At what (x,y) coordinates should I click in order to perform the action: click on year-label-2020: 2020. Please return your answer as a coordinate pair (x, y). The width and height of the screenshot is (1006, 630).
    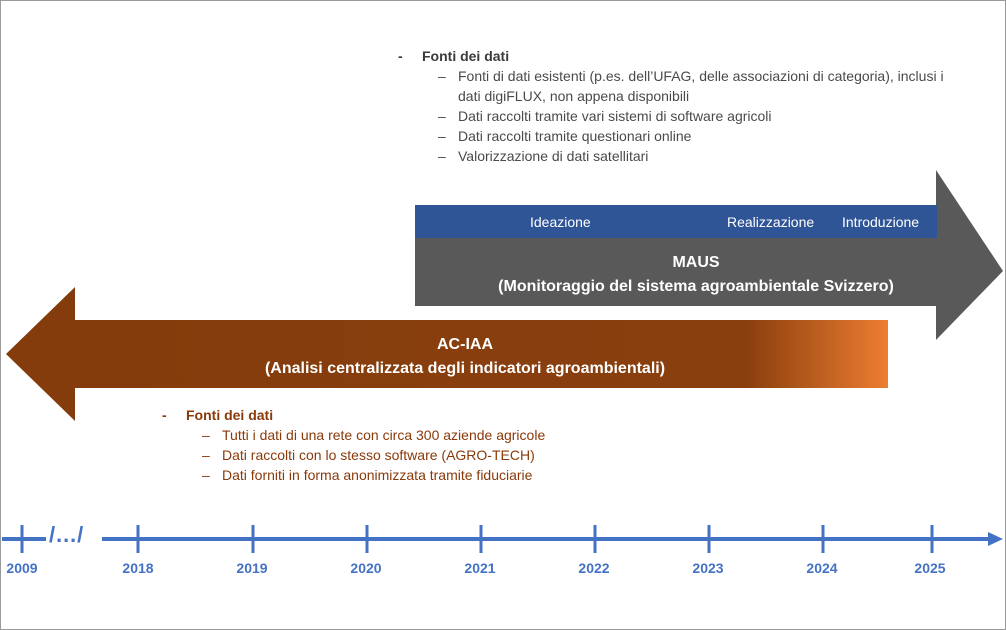
    Looking at the image, I should click on (366, 568).